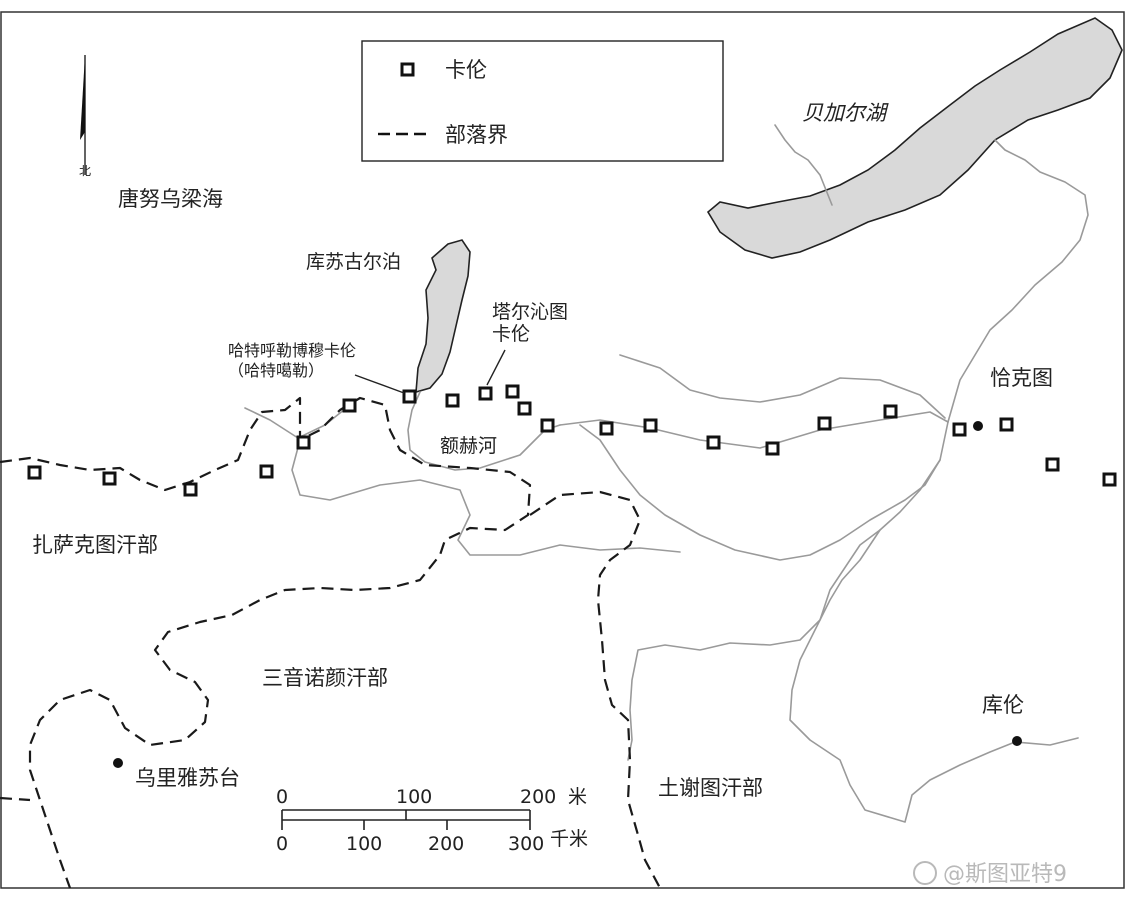 Image resolution: width=1125 pixels, height=900 pixels. I want to click on legend-karun-label: 卡伦, so click(466, 70).